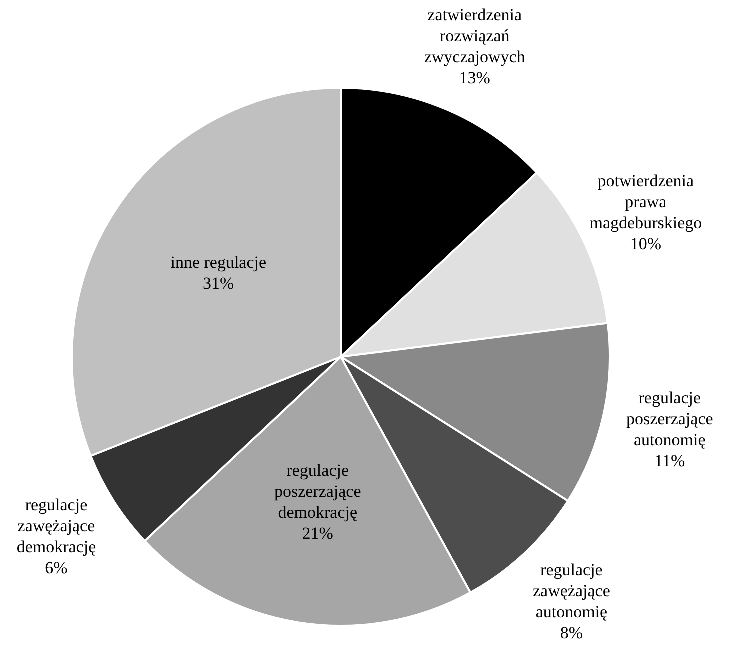  What do you see at coordinates (670, 419) in the screenshot?
I see `slice-label: regulacje poszerzające autonomię` at bounding box center [670, 419].